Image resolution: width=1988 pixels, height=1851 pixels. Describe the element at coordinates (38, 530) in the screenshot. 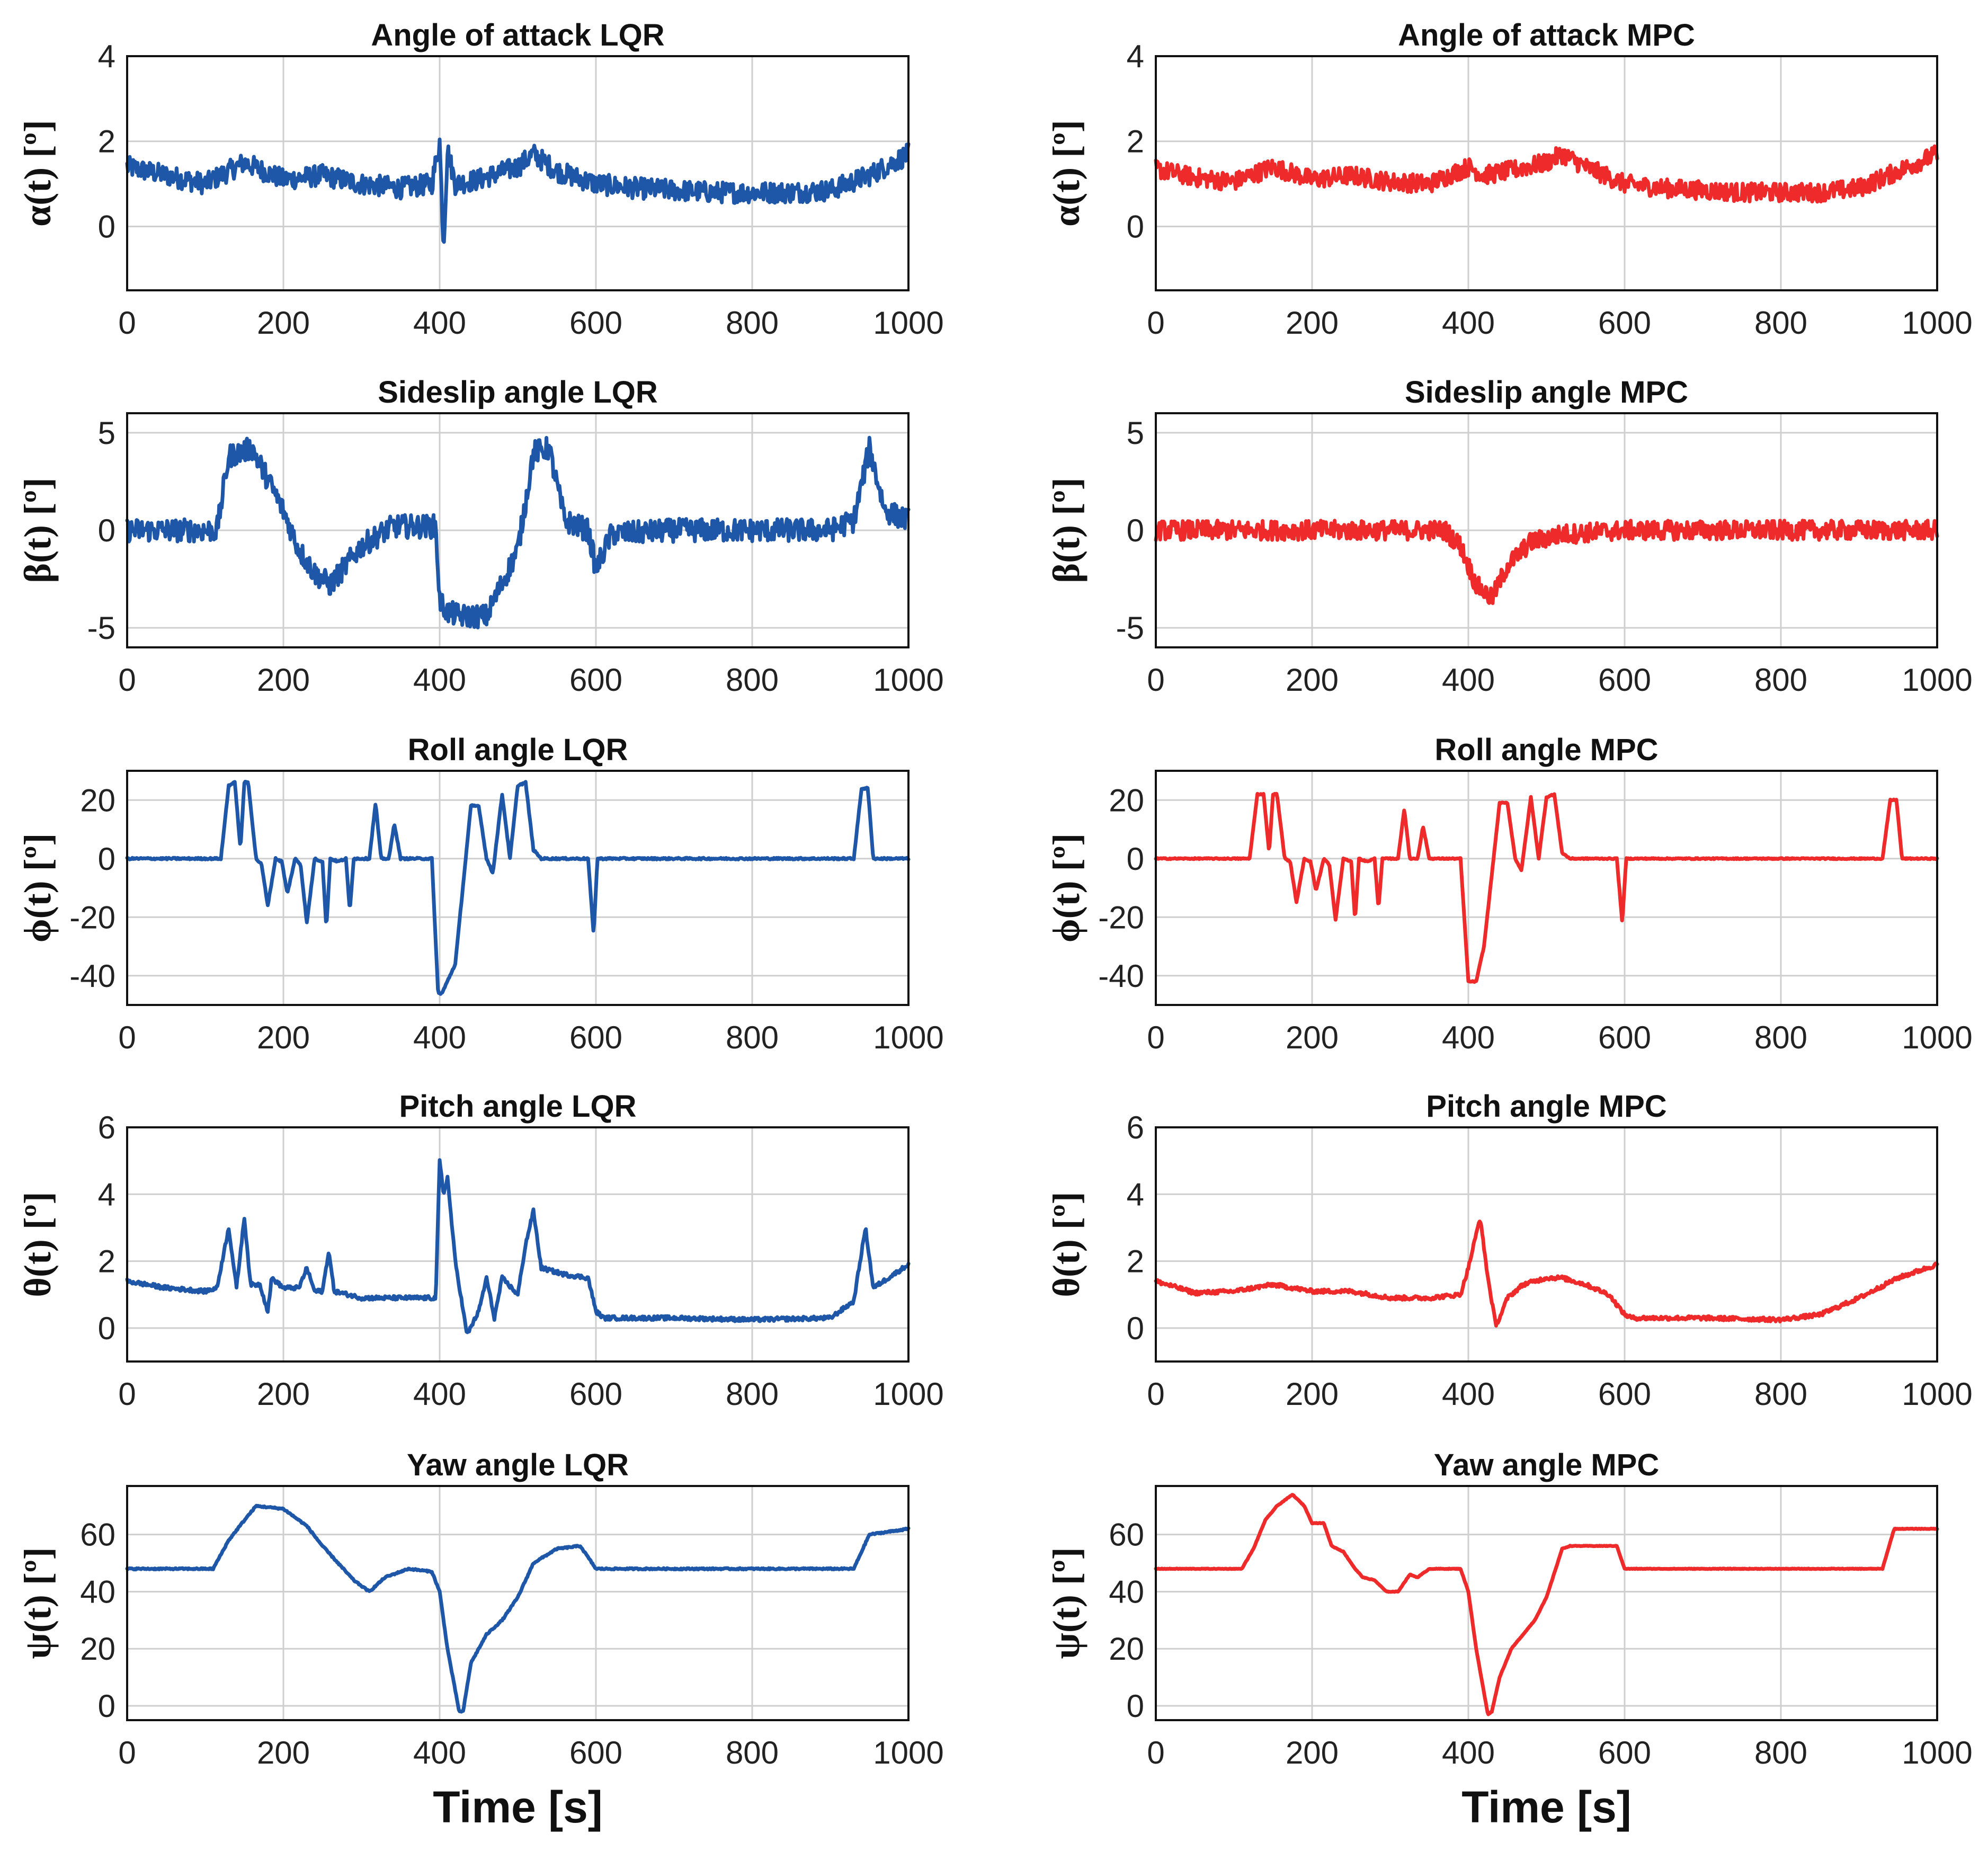

I see `y-axis-label: β(t) [º]` at that location.